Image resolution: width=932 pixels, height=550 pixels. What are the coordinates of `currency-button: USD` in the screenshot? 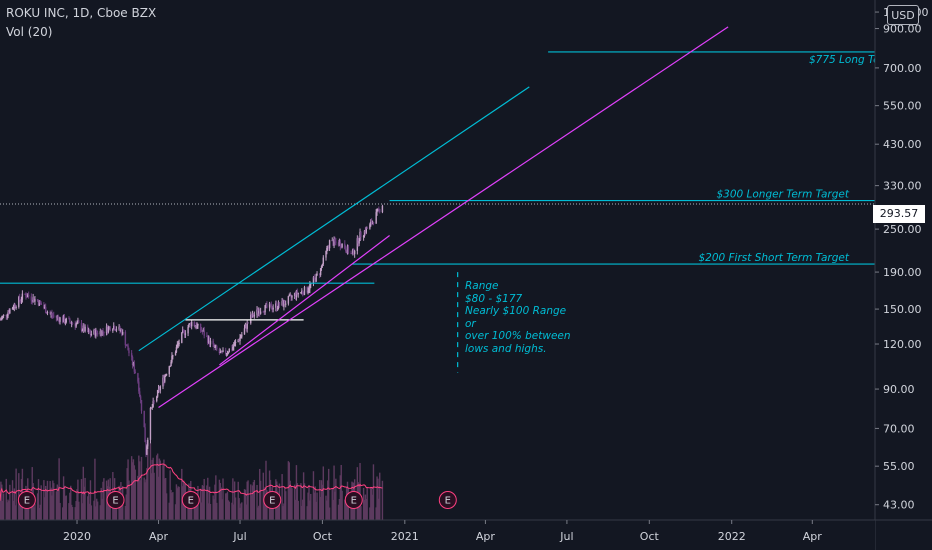 It's located at (903, 15).